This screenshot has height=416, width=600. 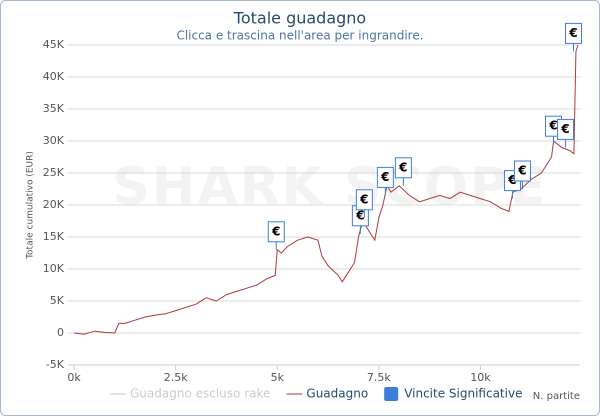 I want to click on x-tick-label: 10k, so click(x=480, y=377).